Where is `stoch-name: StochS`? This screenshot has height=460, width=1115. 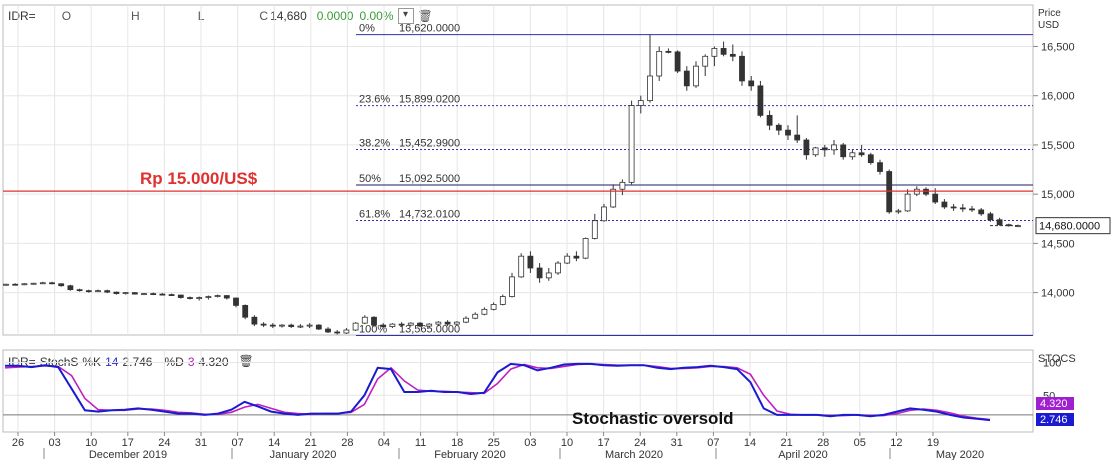
stoch-name: StochS is located at coordinates (59, 362).